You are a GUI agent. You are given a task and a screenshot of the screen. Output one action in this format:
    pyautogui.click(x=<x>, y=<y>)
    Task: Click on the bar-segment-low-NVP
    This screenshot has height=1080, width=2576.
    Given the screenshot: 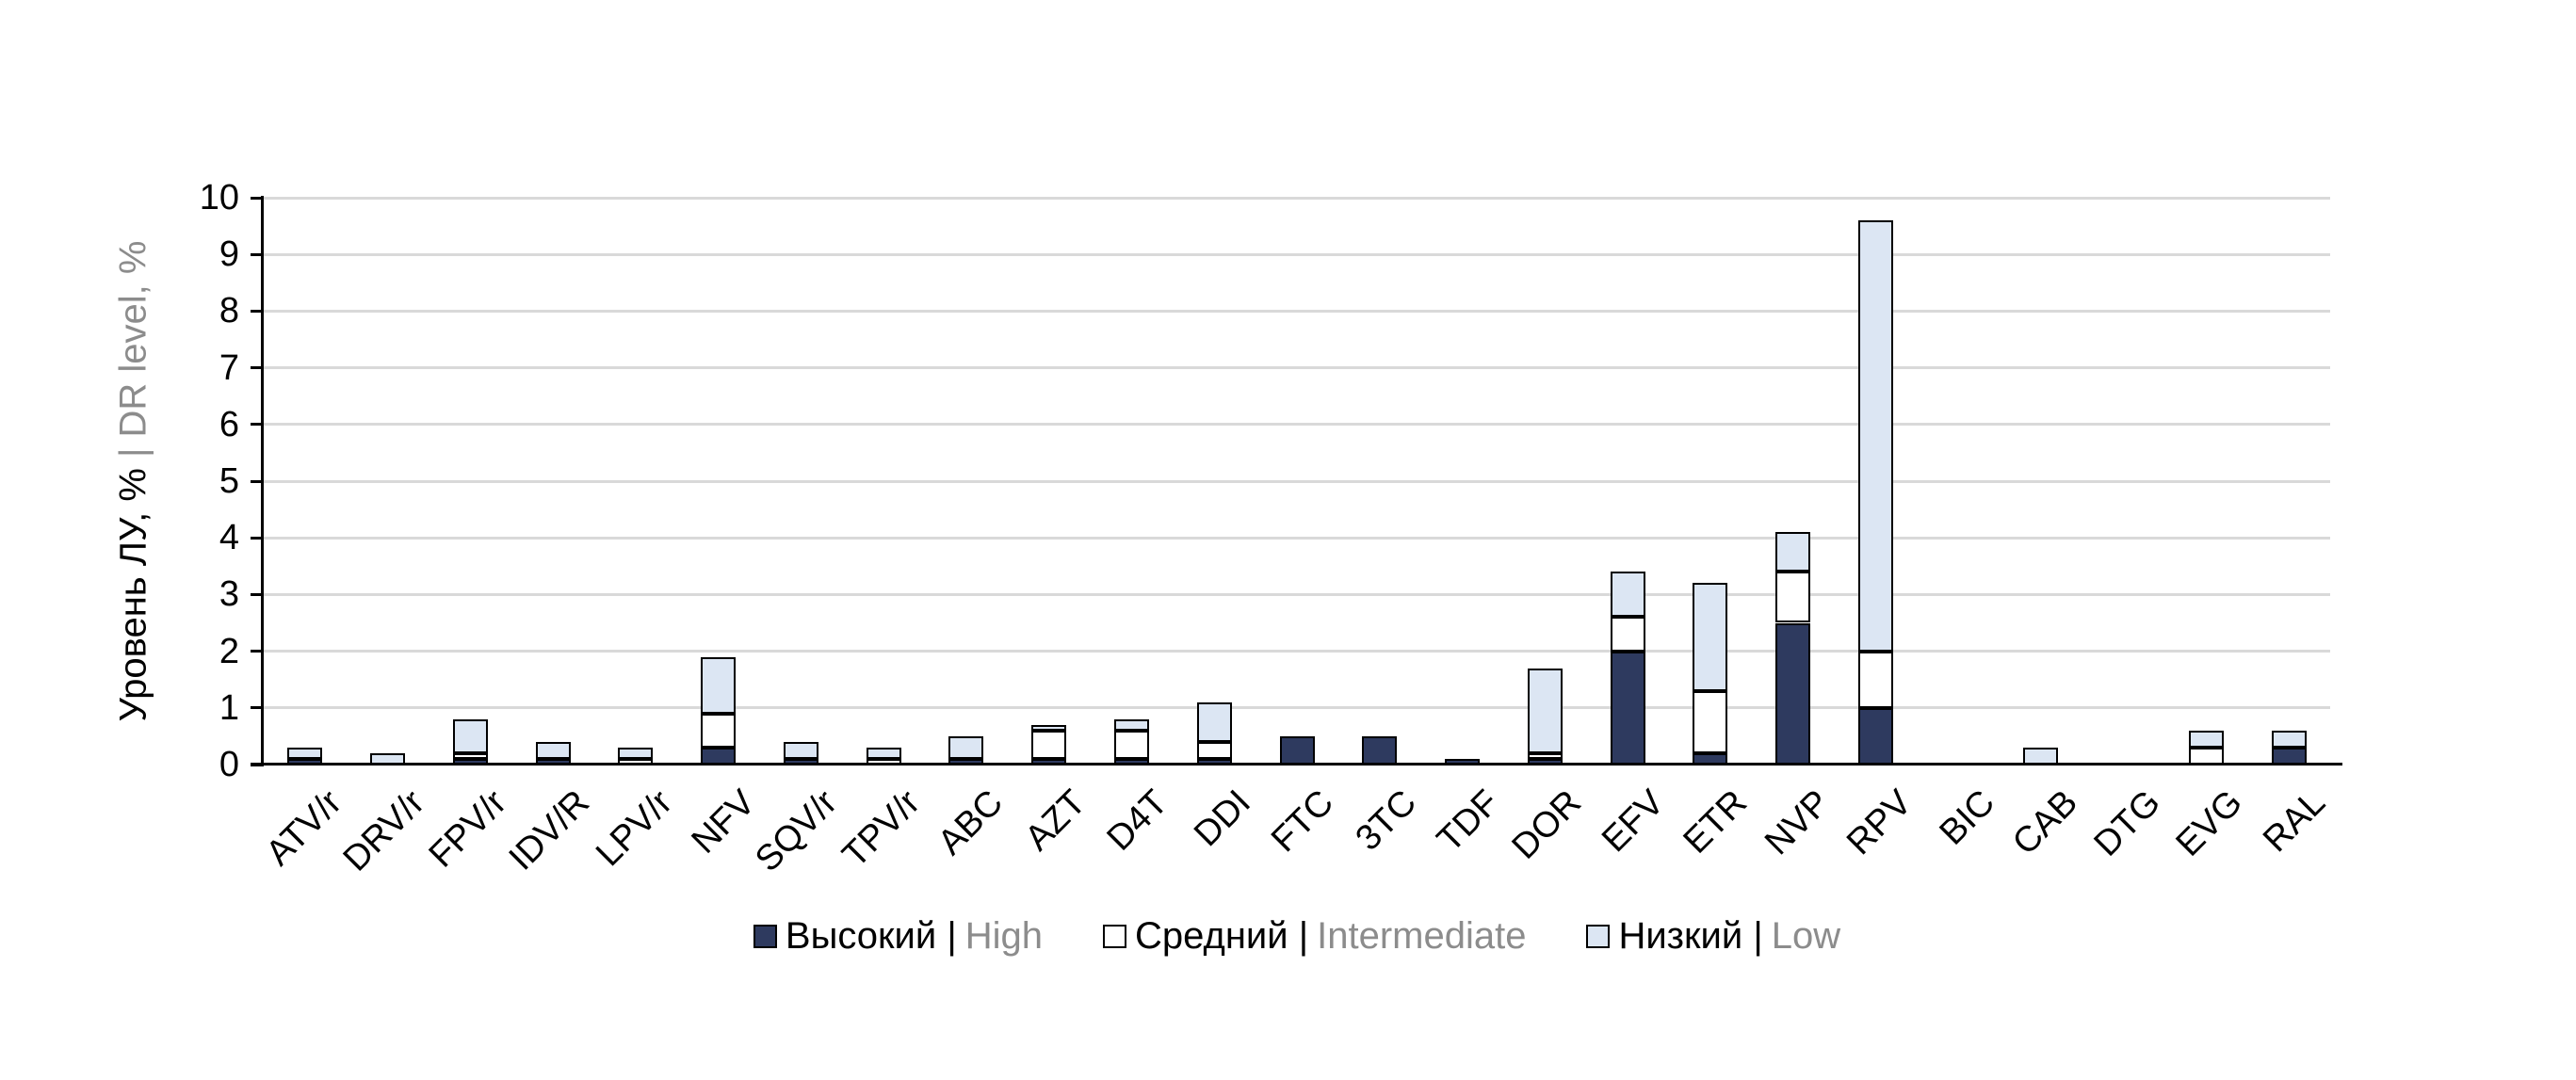 What is the action you would take?
    pyautogui.click(x=1793, y=552)
    